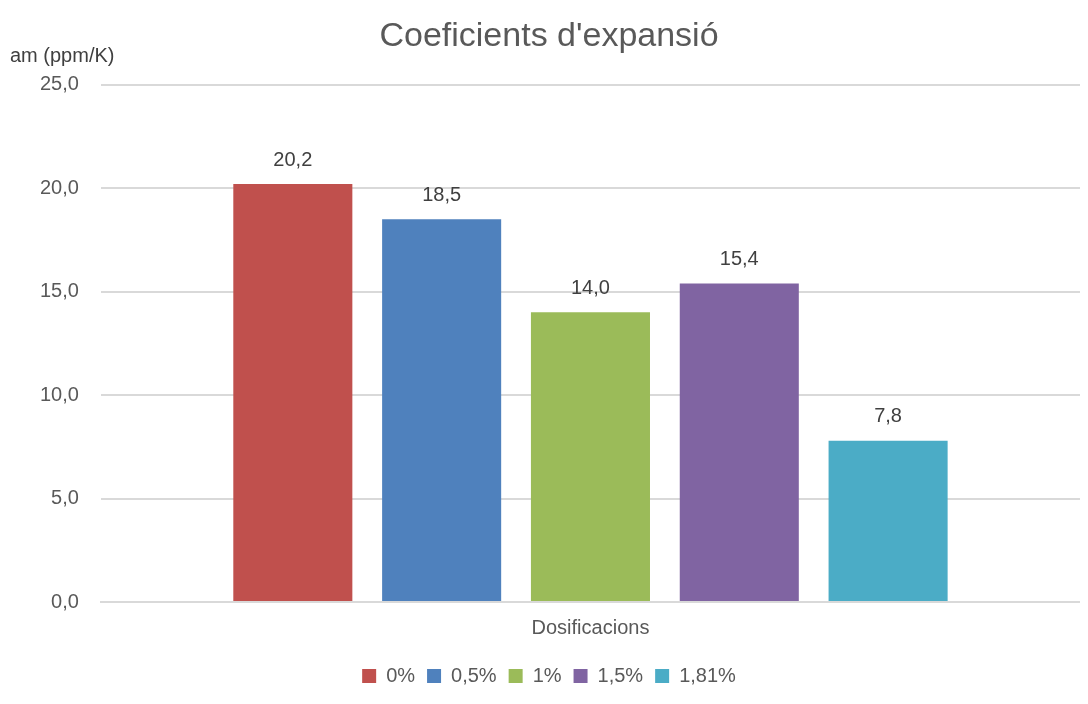 This screenshot has height=704, width=1088. Describe the element at coordinates (62, 54) in the screenshot. I see `y-axis-title: am (ppm/K)` at that location.